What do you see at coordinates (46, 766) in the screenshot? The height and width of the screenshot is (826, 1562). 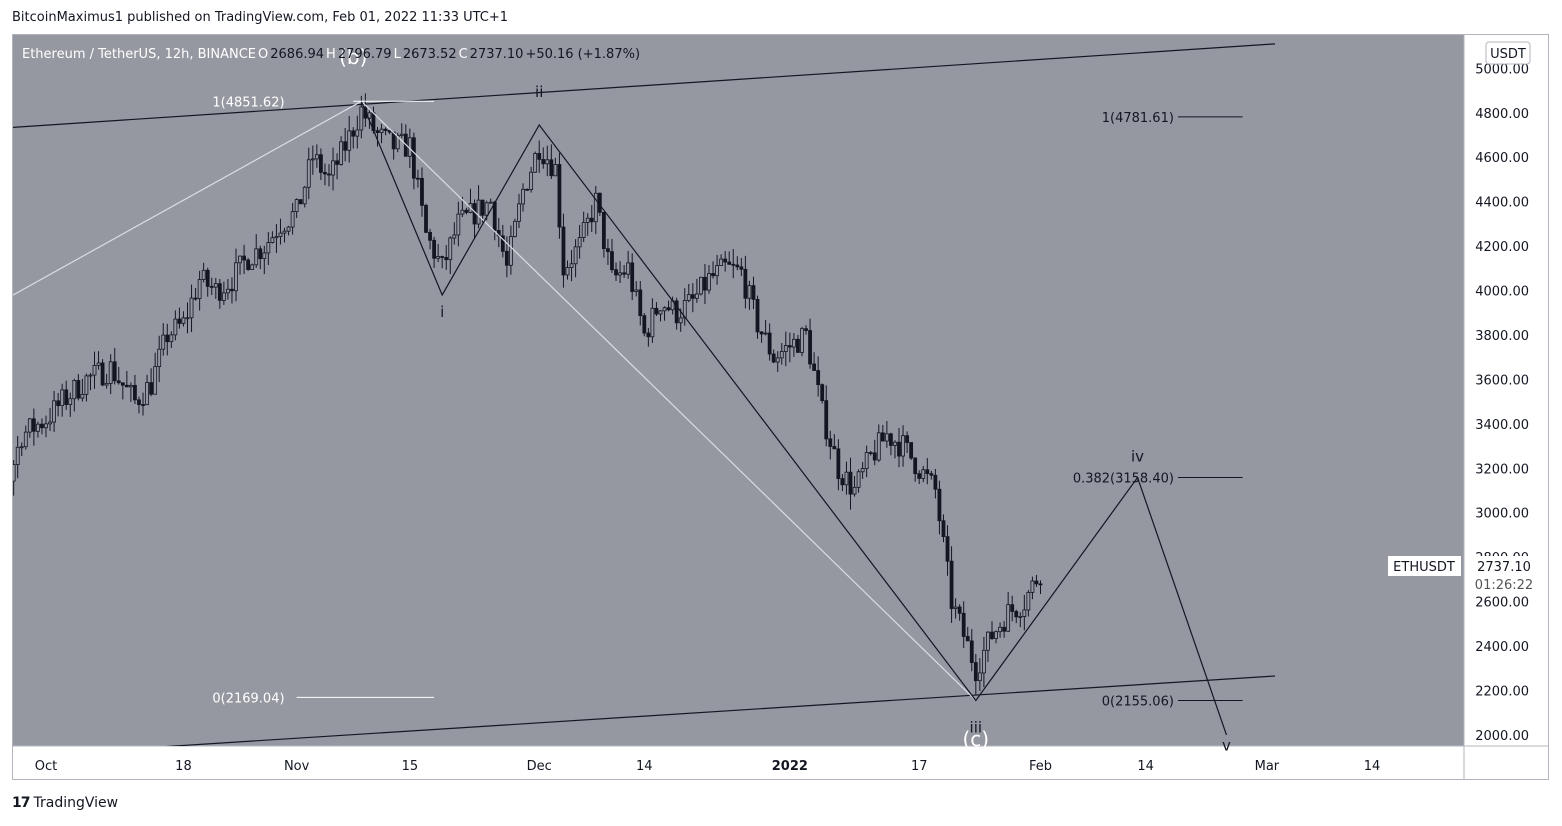 I see `time-tick-1: Oct` at bounding box center [46, 766].